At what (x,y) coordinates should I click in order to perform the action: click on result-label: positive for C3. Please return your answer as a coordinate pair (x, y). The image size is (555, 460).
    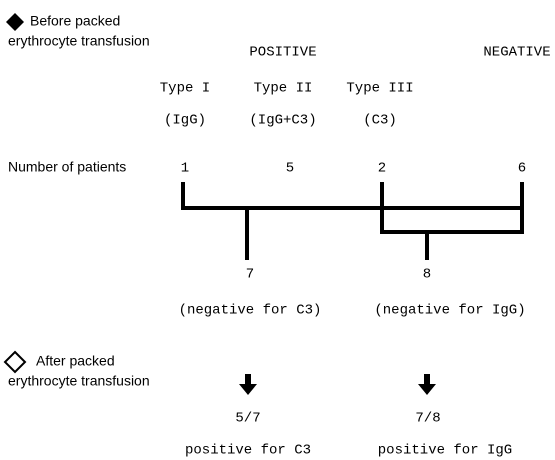
    Looking at the image, I should click on (248, 451).